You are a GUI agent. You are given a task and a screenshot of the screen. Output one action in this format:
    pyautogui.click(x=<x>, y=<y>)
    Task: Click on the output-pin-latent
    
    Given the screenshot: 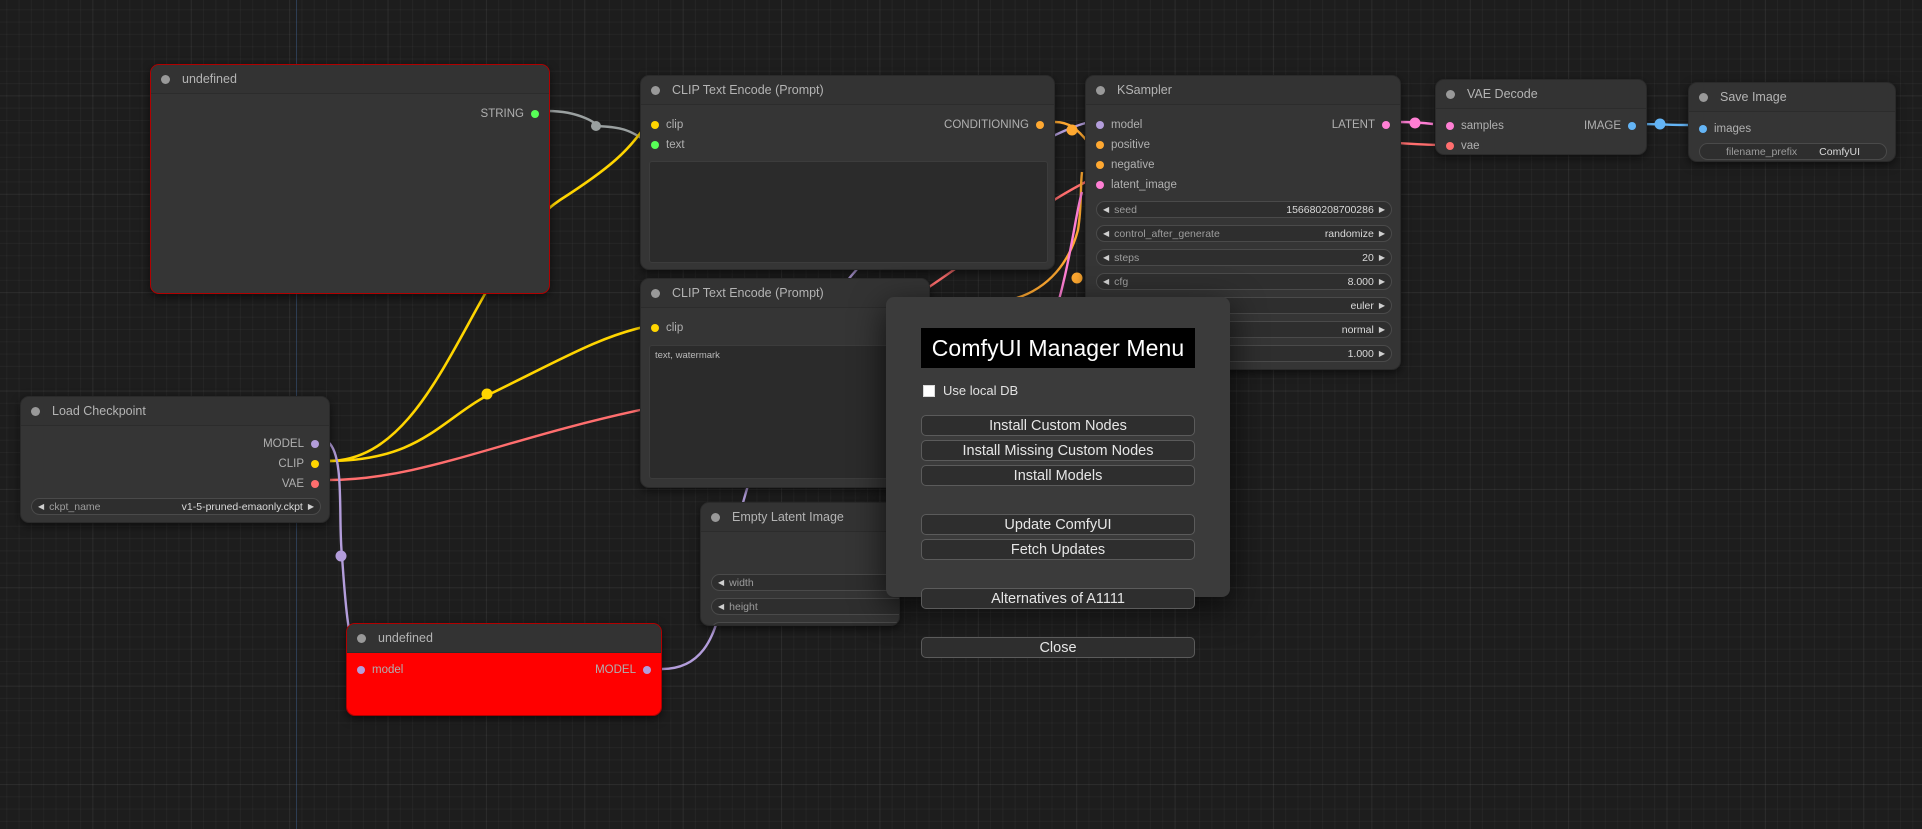 What is the action you would take?
    pyautogui.click(x=1386, y=125)
    